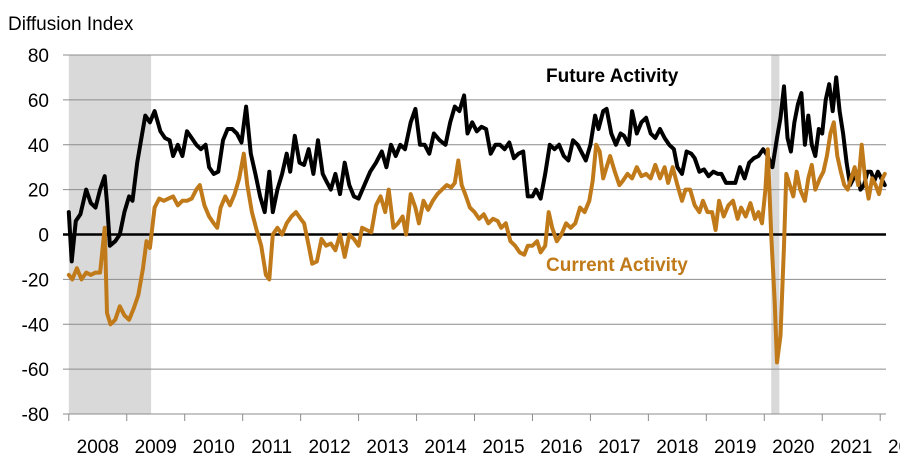 The width and height of the screenshot is (900, 463). What do you see at coordinates (619, 447) in the screenshot?
I see `x-tick-label: 2017` at bounding box center [619, 447].